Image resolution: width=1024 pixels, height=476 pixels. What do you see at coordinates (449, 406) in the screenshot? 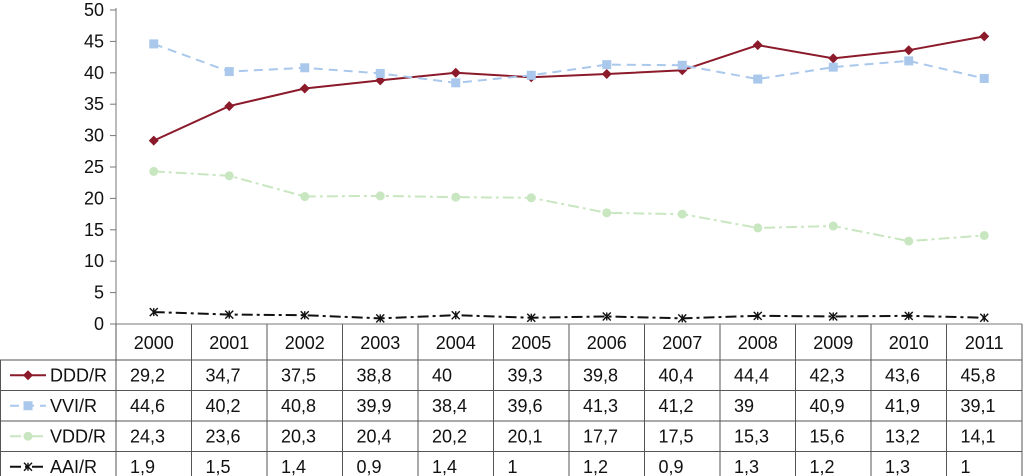
I see `table-cell-value: 38,4` at bounding box center [449, 406].